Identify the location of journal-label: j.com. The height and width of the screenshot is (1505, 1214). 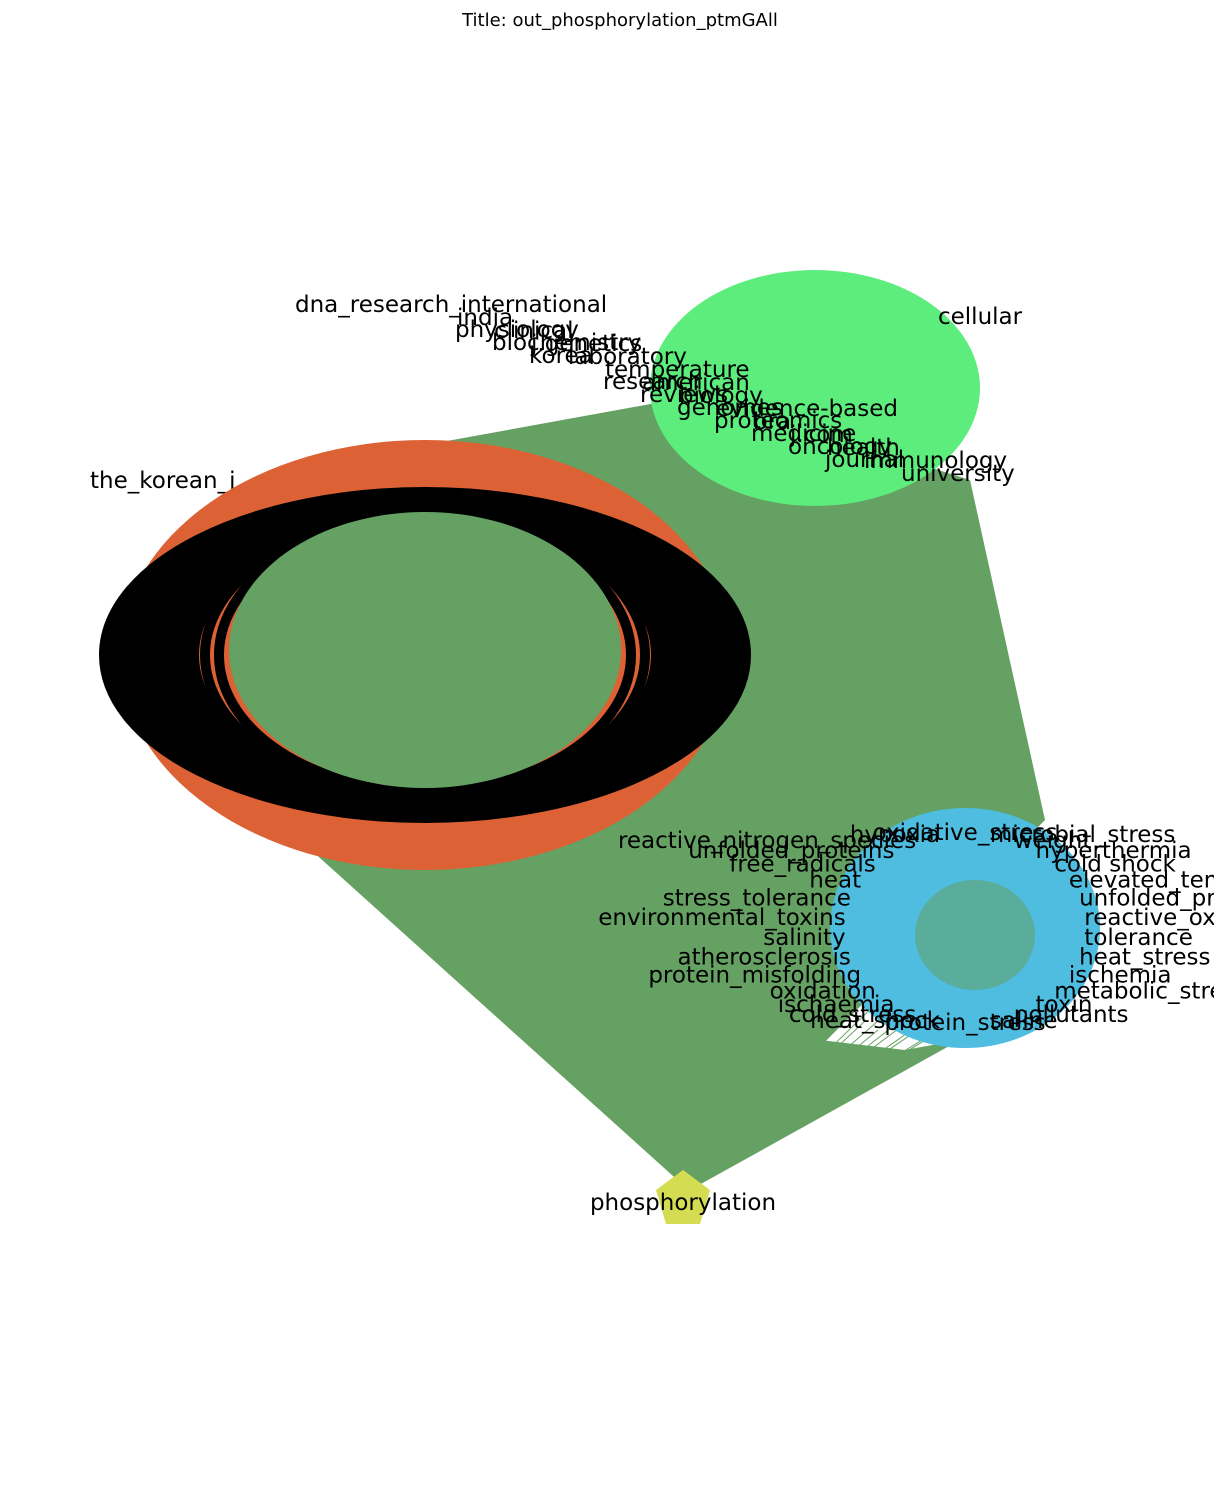
(821, 435).